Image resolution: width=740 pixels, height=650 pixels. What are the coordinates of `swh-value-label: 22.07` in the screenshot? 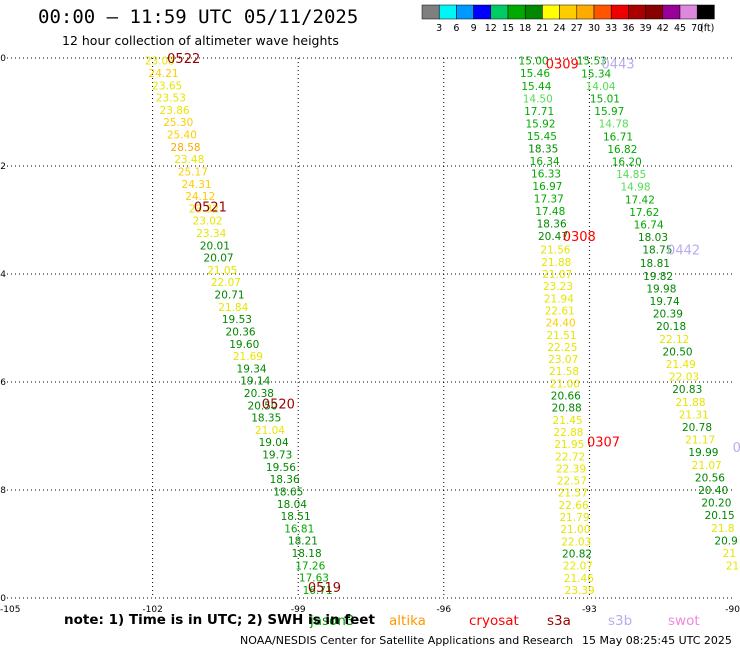 It's located at (578, 567).